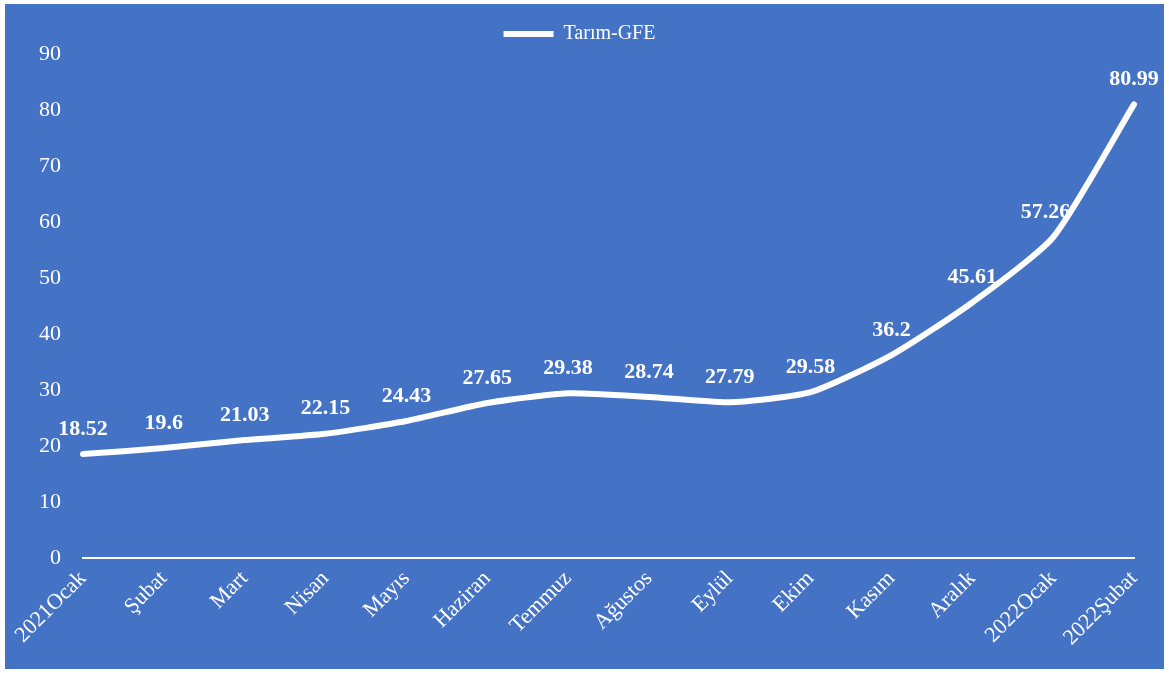  Describe the element at coordinates (972, 276) in the screenshot. I see `data-label: 45.61` at that location.